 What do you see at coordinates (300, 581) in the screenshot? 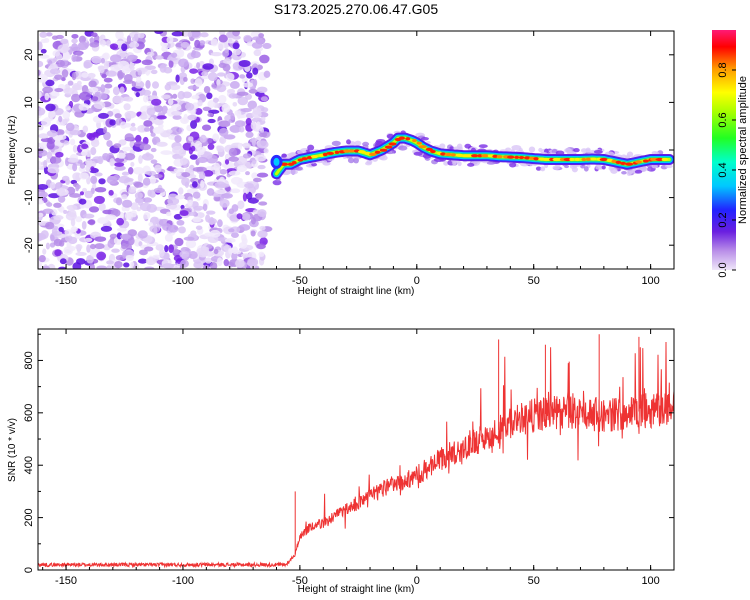
I see `snr-x-tick-label: -50` at bounding box center [300, 581].